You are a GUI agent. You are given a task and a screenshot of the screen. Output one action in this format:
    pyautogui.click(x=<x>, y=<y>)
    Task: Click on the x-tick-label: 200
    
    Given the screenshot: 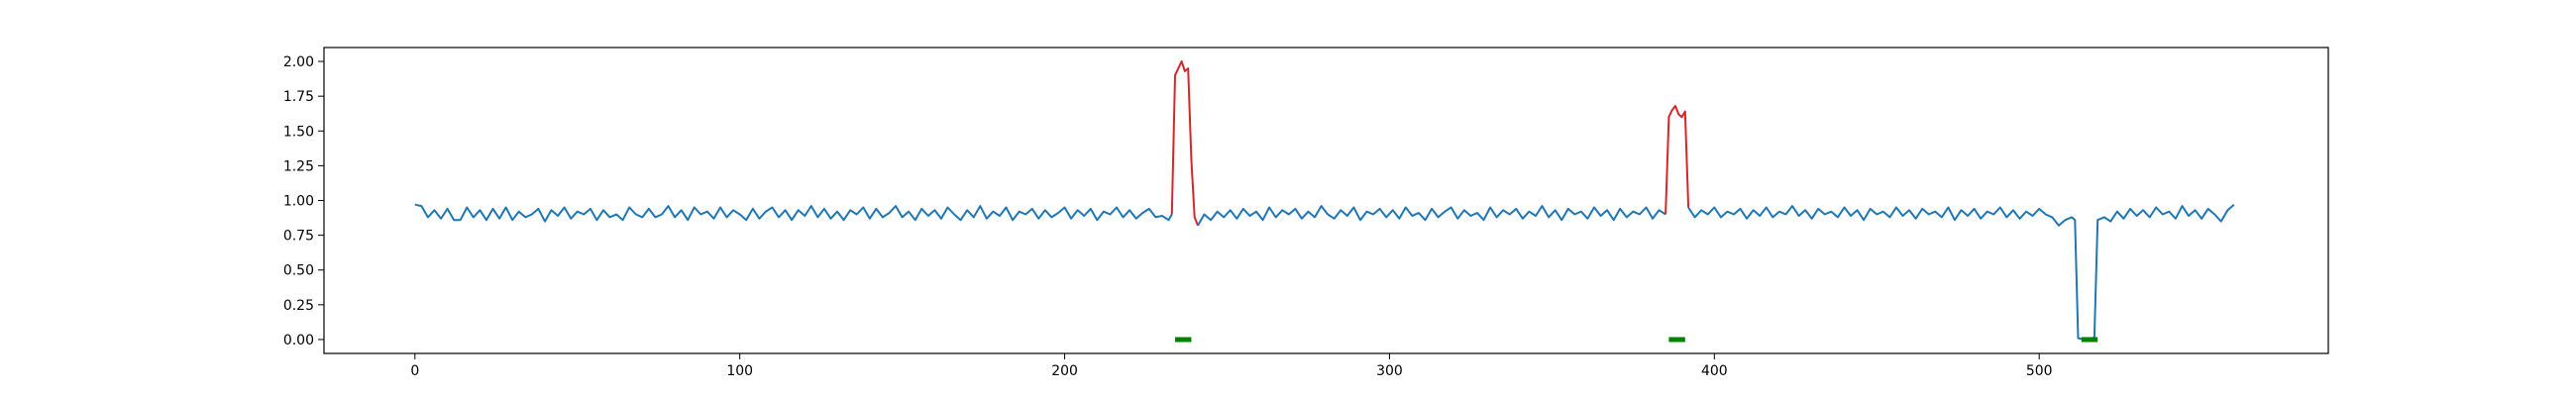 What is the action you would take?
    pyautogui.click(x=1064, y=371)
    